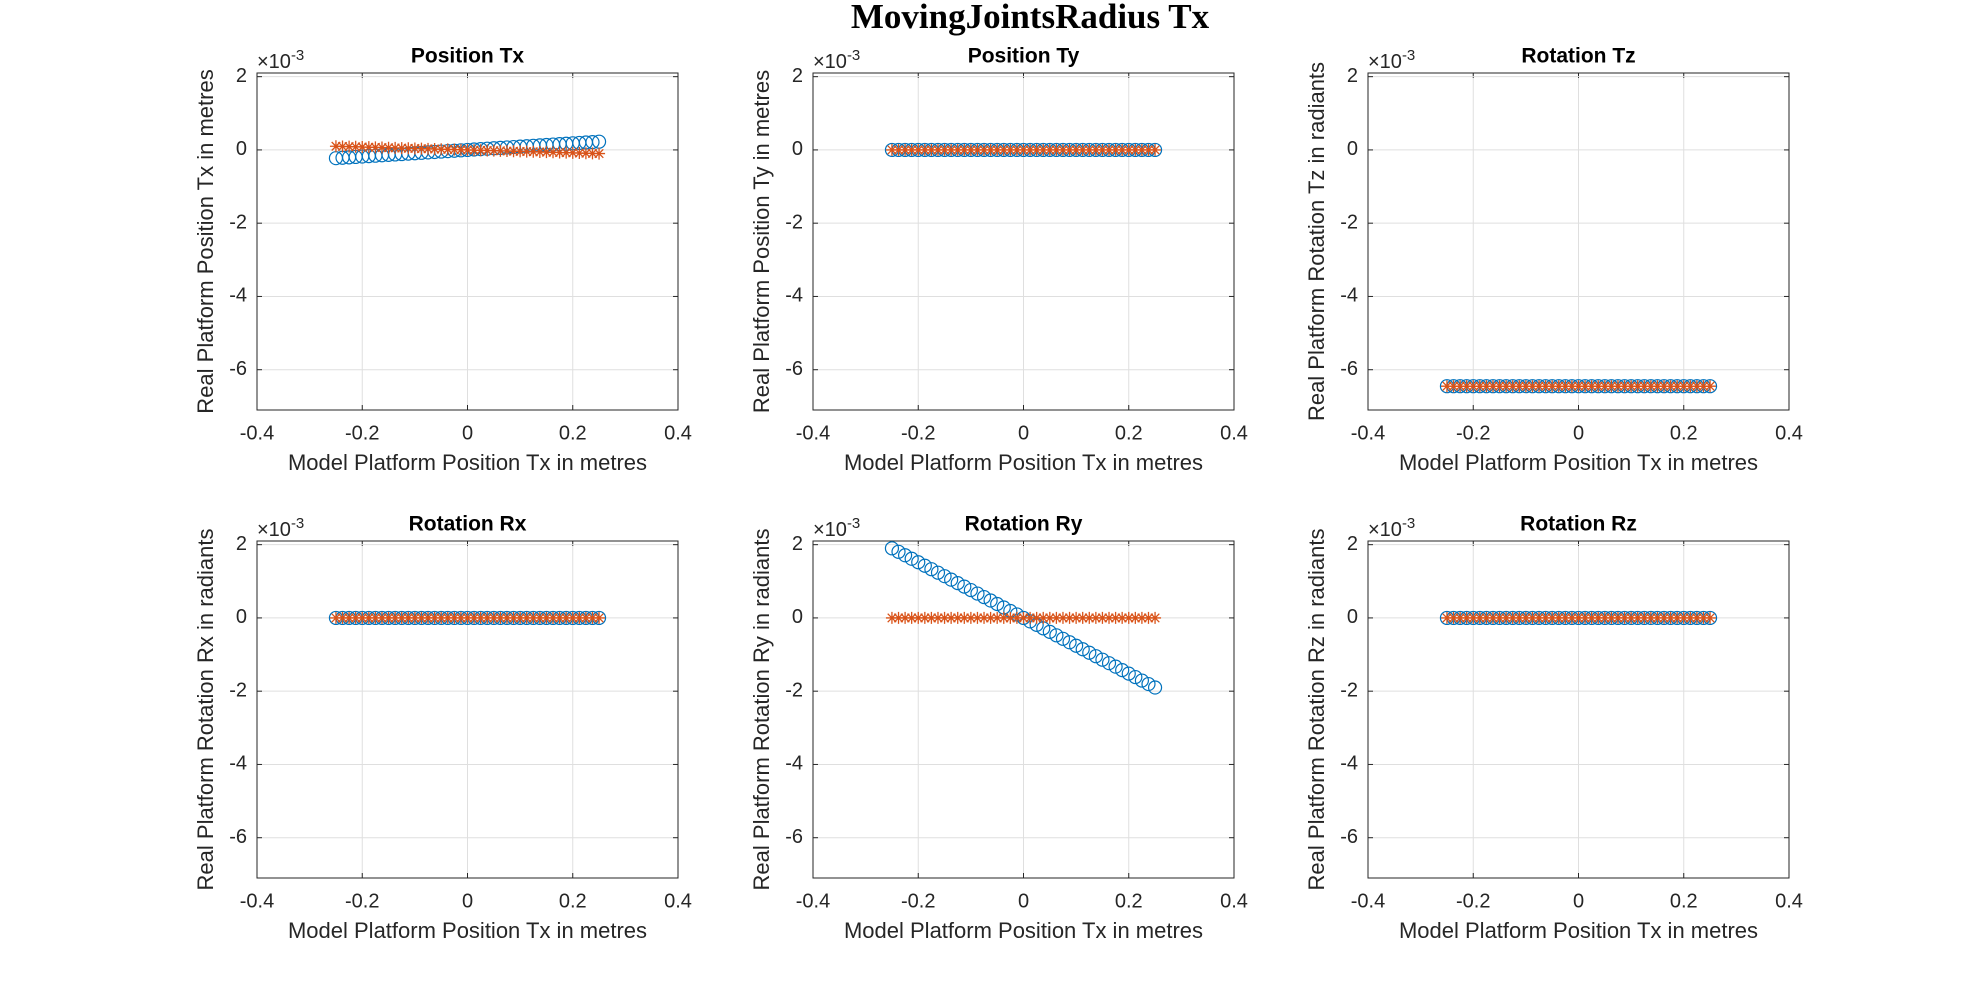 The image size is (1977, 989). I want to click on y-axis-label: Real Platform Rotation Rz in radiants, so click(1316, 710).